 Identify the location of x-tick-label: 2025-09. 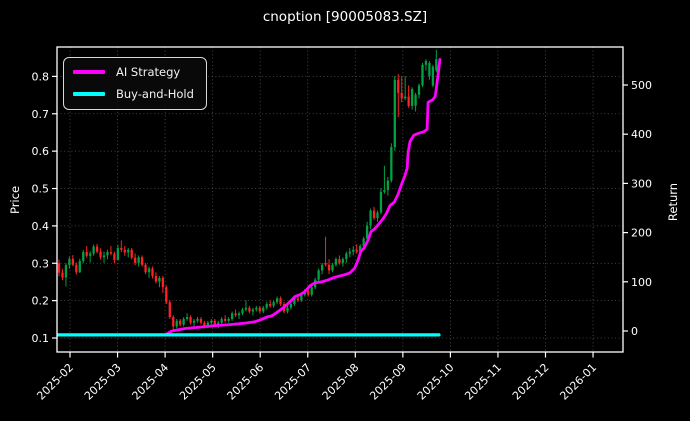
(388, 382).